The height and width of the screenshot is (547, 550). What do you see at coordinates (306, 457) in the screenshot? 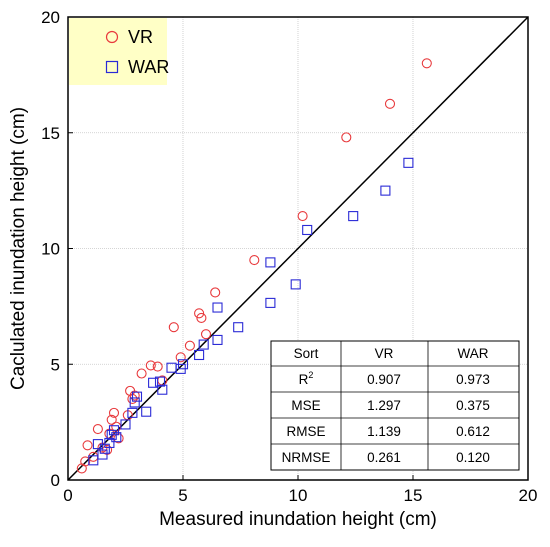
I see `table-row-label: NRMSE` at bounding box center [306, 457].